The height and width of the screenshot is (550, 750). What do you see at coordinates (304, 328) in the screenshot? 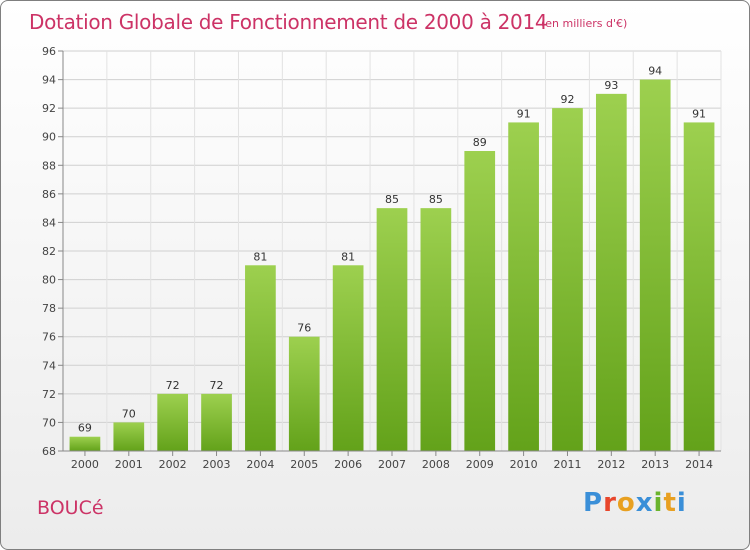
I see `bar-value-label: 76` at bounding box center [304, 328].